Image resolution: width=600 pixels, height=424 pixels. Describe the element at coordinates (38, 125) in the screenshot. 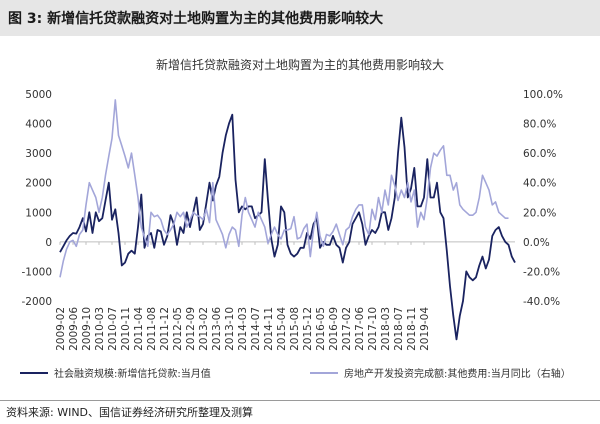

I see `y-left-tick-label: 4000` at that location.